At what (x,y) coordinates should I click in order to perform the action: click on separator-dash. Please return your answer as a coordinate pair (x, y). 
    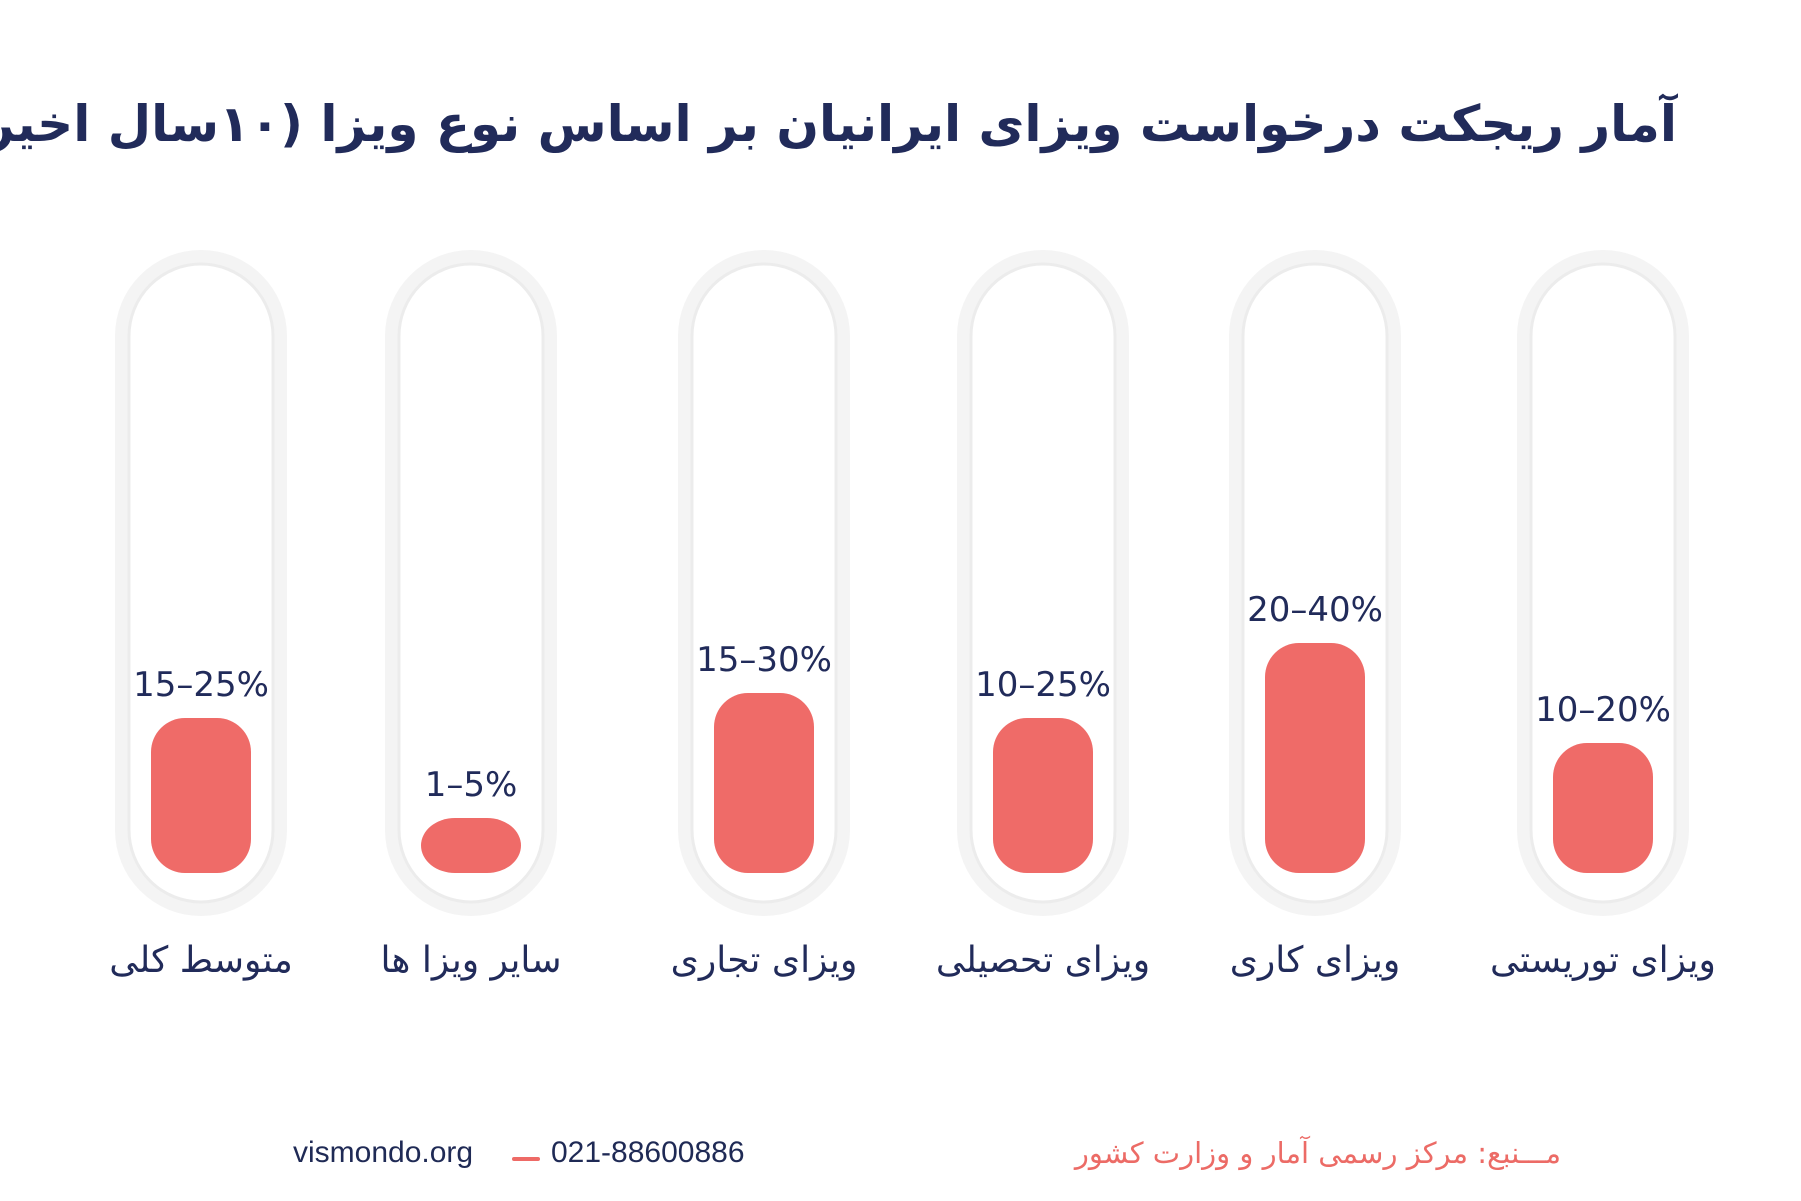
    Looking at the image, I should click on (526, 1159).